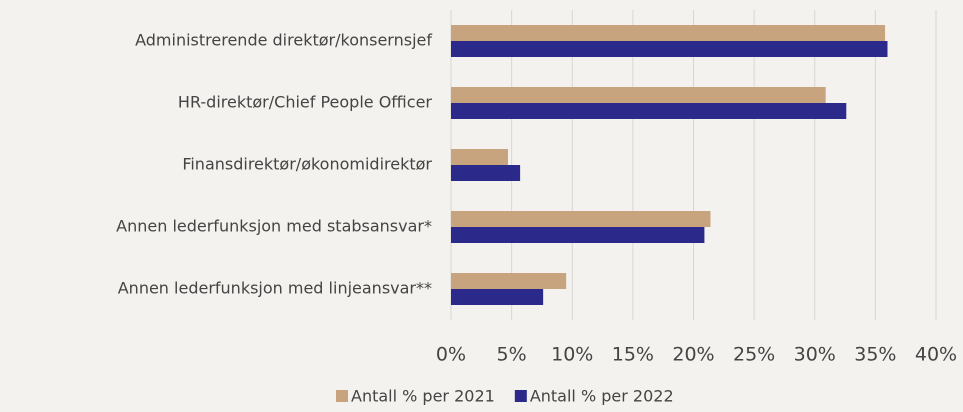  I want to click on y-tick-label: Annen lederfunksjon med stabsansvar*, so click(274, 226).